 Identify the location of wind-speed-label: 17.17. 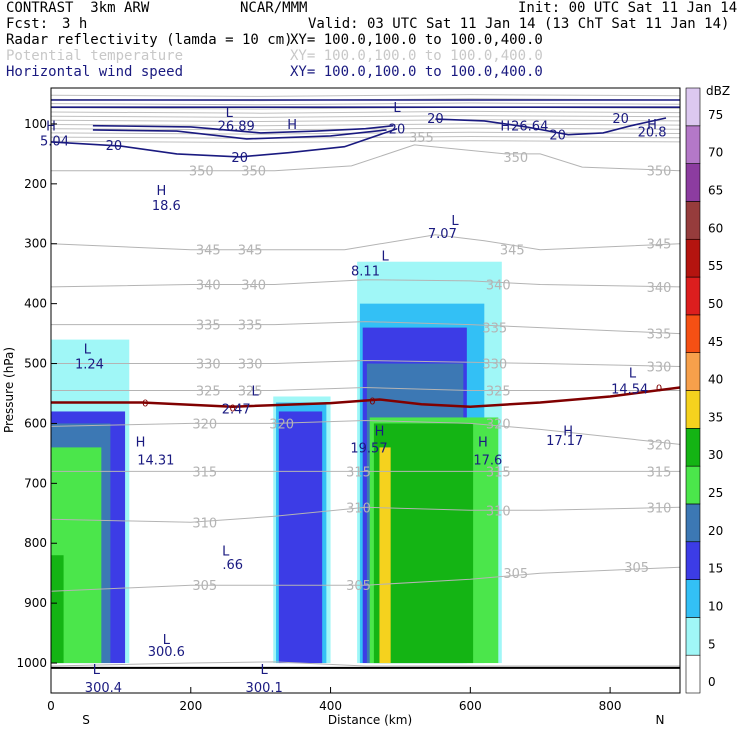
(564, 441).